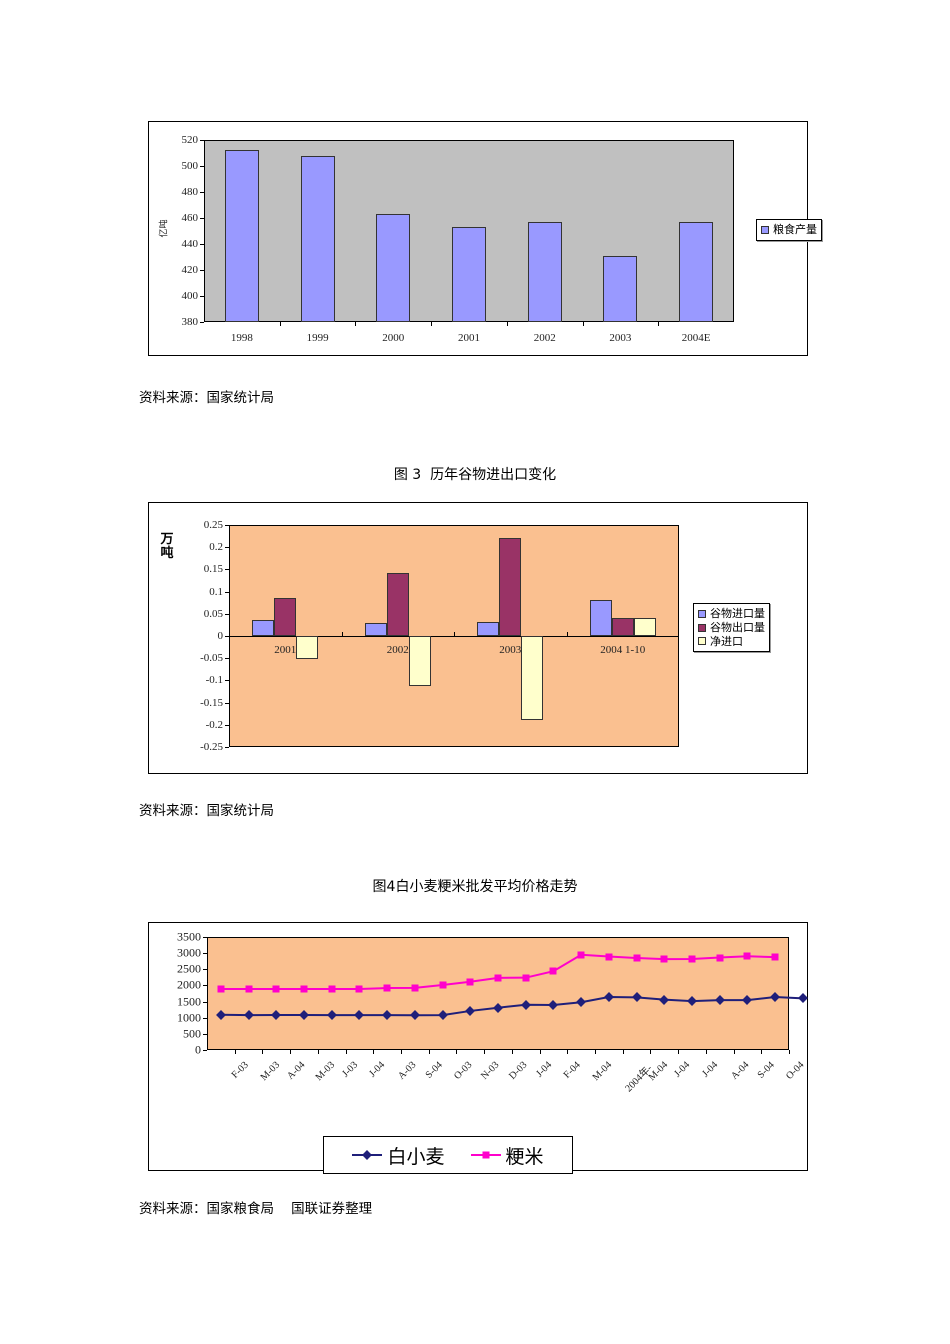 This screenshot has width=950, height=1344. Describe the element at coordinates (189, 936) in the screenshot. I see `y-axis-tick-label: 3500` at that location.